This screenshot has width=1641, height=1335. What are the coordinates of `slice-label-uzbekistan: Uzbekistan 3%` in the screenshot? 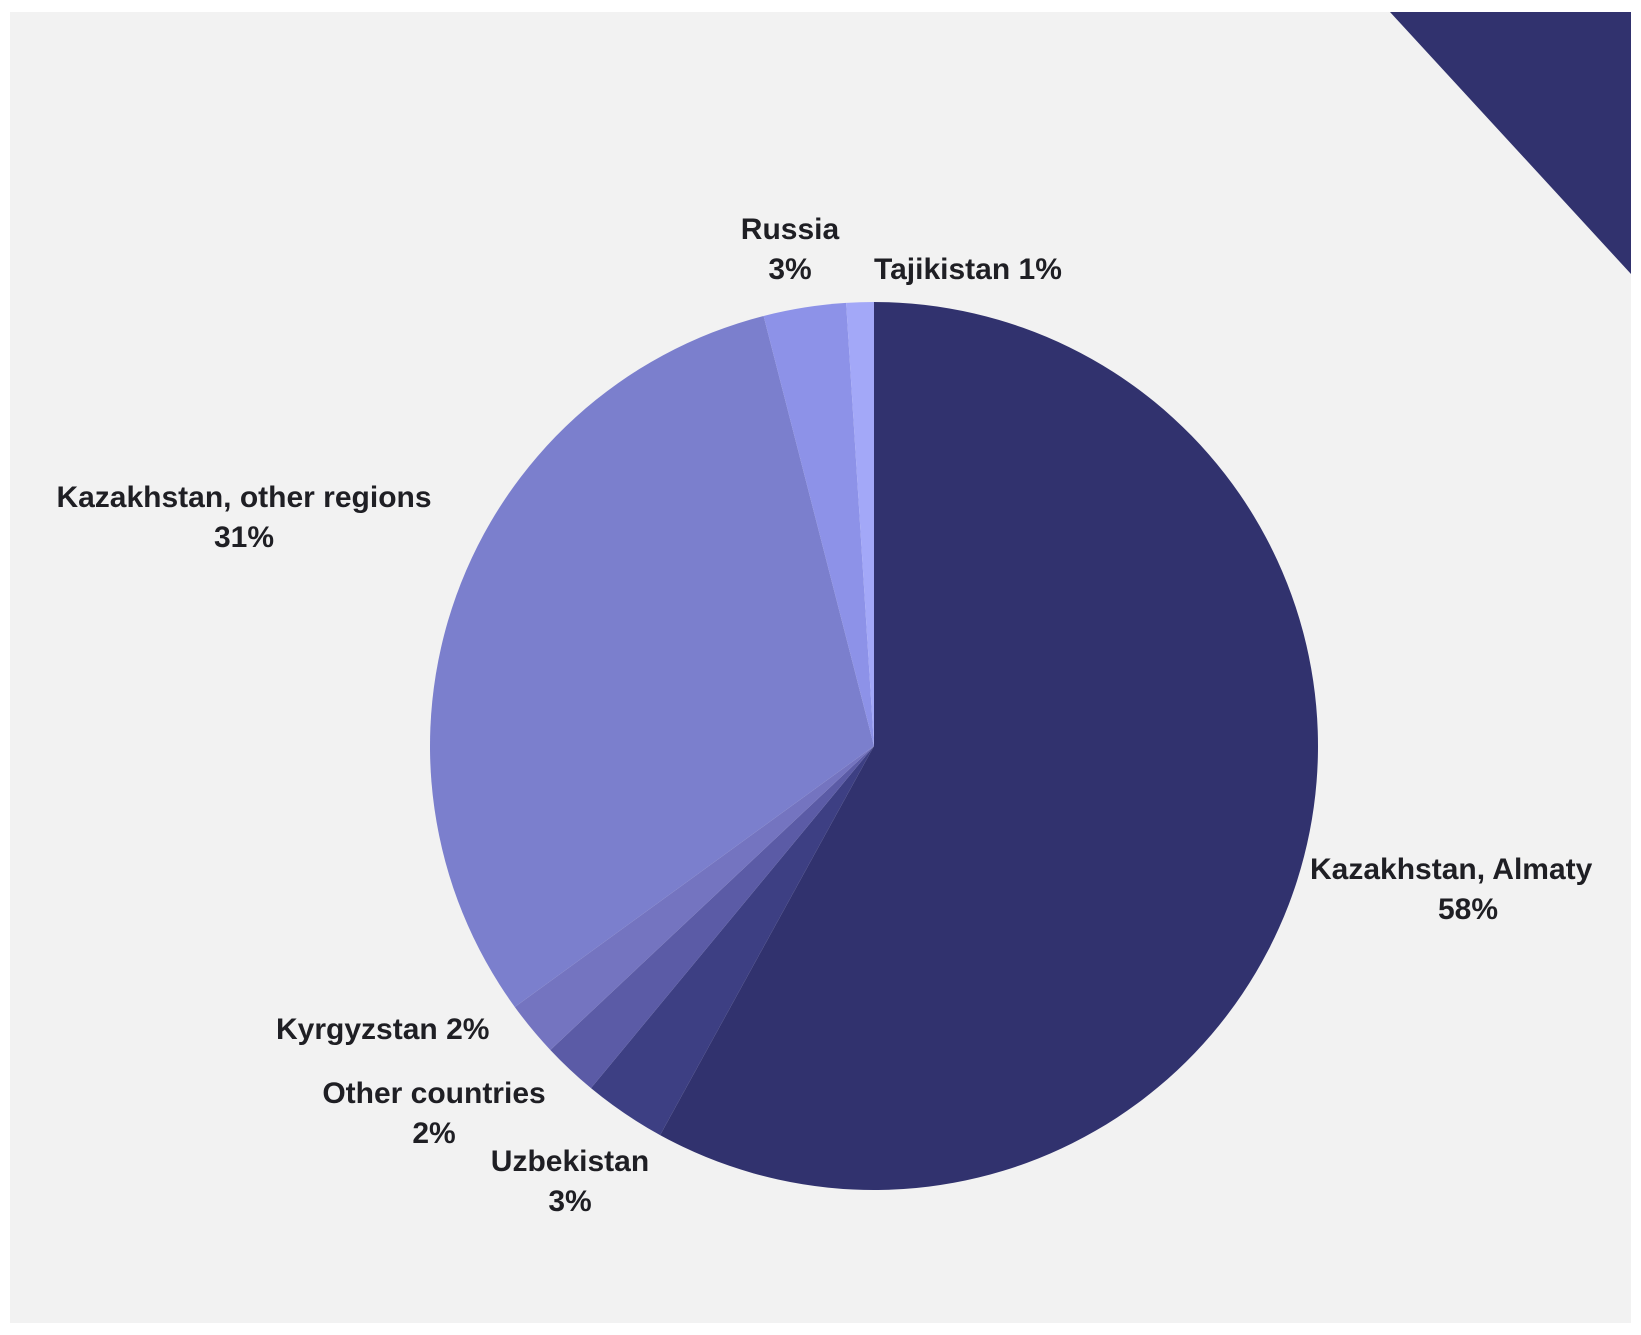 It's located at (570, 1182).